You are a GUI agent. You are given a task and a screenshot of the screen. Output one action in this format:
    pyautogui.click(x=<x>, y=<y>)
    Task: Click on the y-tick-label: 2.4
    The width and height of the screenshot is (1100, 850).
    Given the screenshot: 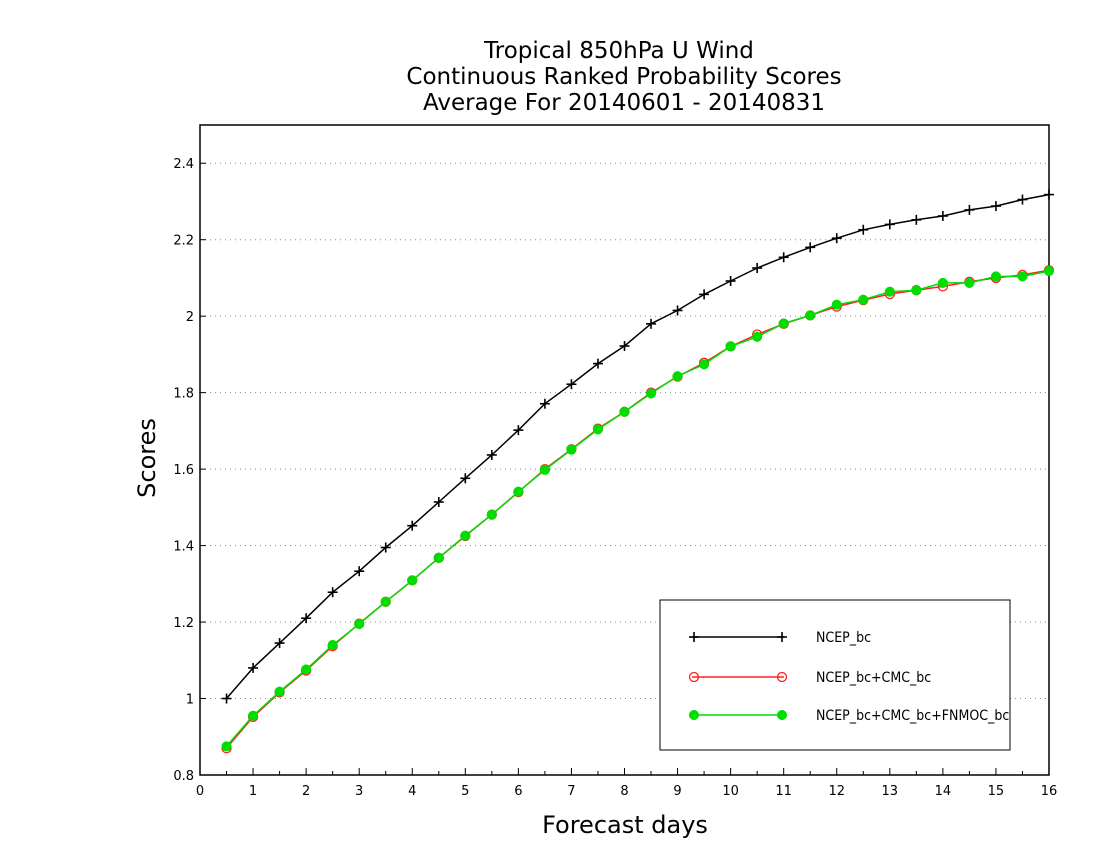 What is the action you would take?
    pyautogui.click(x=183, y=164)
    